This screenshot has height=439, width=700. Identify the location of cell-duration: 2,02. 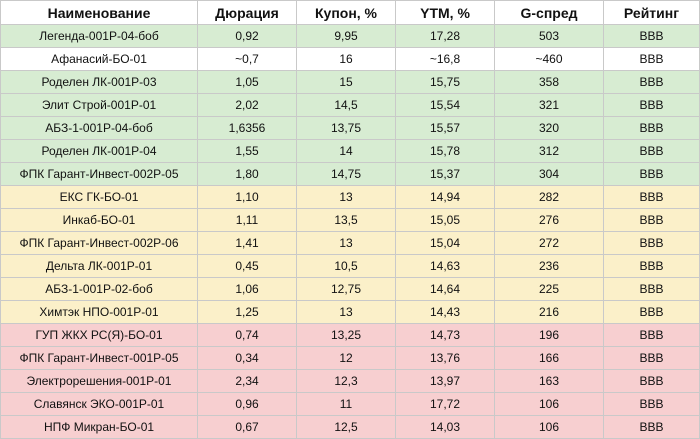
(247, 105).